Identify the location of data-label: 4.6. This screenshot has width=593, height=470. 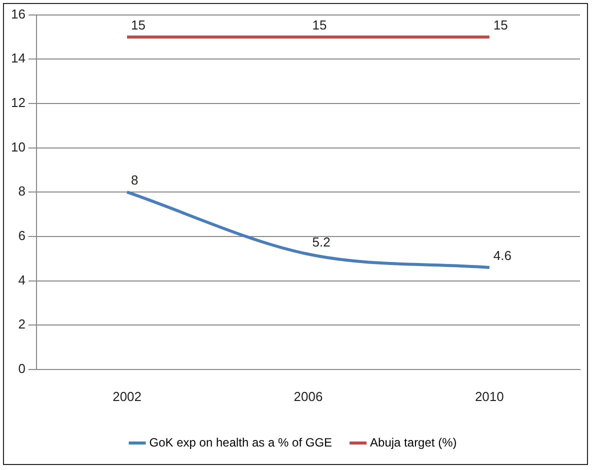
(502, 256).